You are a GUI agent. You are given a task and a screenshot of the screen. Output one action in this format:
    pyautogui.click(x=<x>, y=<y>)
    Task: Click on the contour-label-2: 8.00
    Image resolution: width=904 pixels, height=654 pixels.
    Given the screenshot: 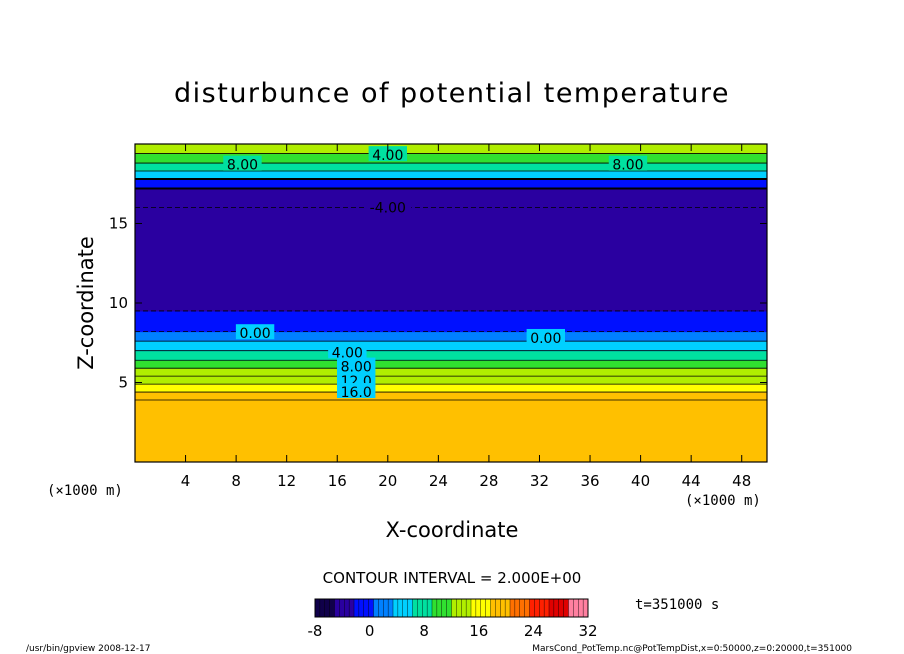 What is the action you would take?
    pyautogui.click(x=627, y=166)
    